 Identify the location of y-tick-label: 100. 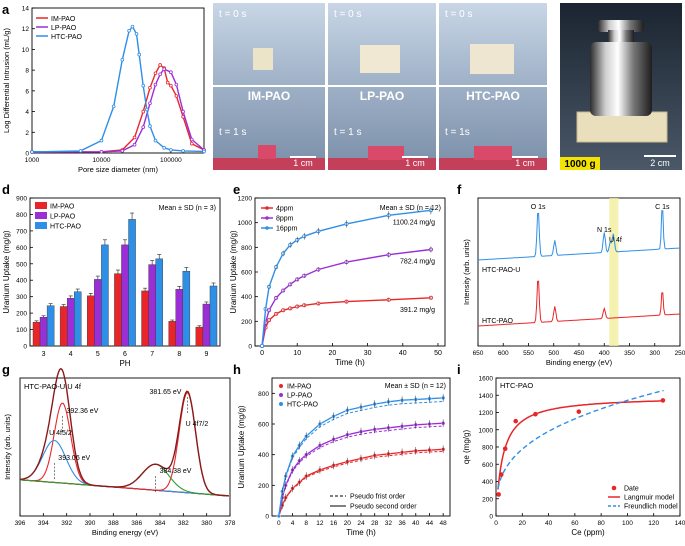
(21, 330).